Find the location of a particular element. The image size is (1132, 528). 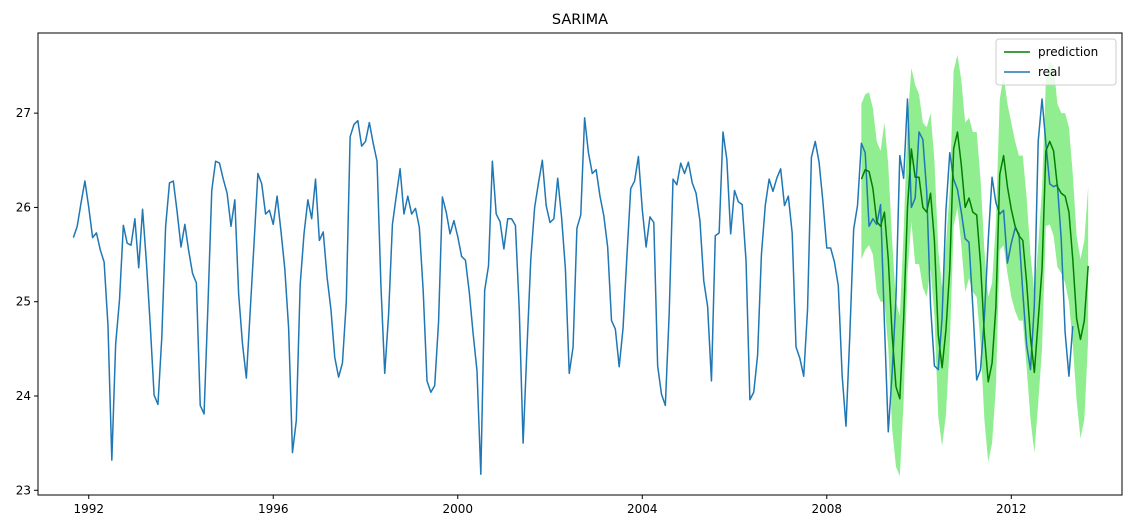

legend-box is located at coordinates (1056, 62).